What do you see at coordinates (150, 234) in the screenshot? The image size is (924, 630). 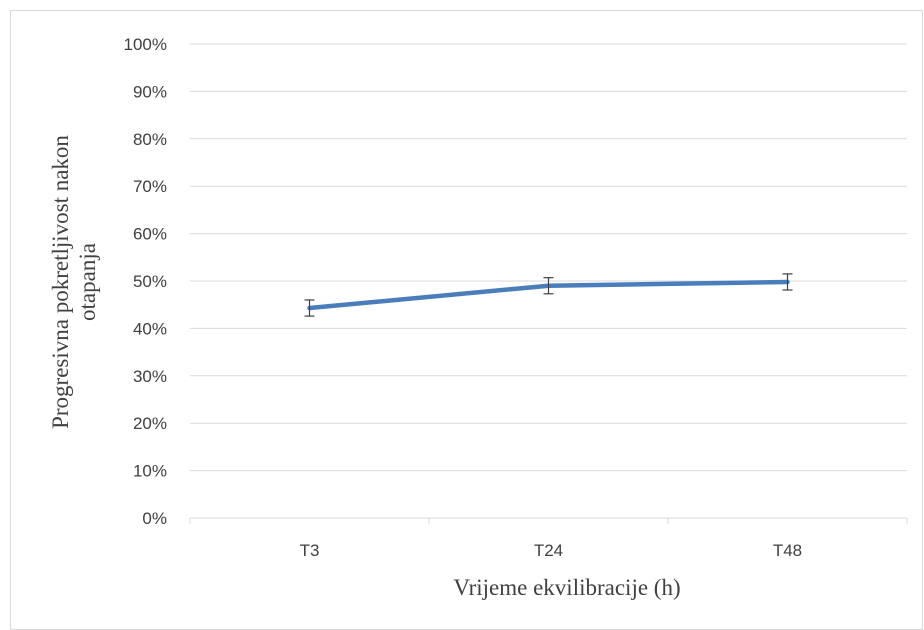 I see `y-tick-label: 60%` at bounding box center [150, 234].